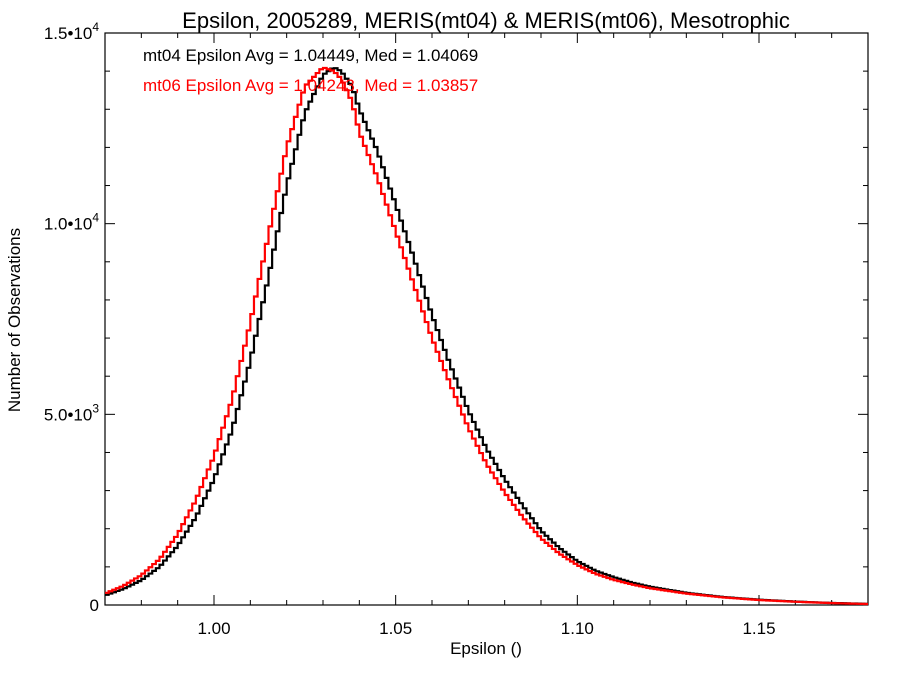 The width and height of the screenshot is (900, 675). What do you see at coordinates (72, 222) in the screenshot?
I see `y-tick-label: 1.0•104` at bounding box center [72, 222].